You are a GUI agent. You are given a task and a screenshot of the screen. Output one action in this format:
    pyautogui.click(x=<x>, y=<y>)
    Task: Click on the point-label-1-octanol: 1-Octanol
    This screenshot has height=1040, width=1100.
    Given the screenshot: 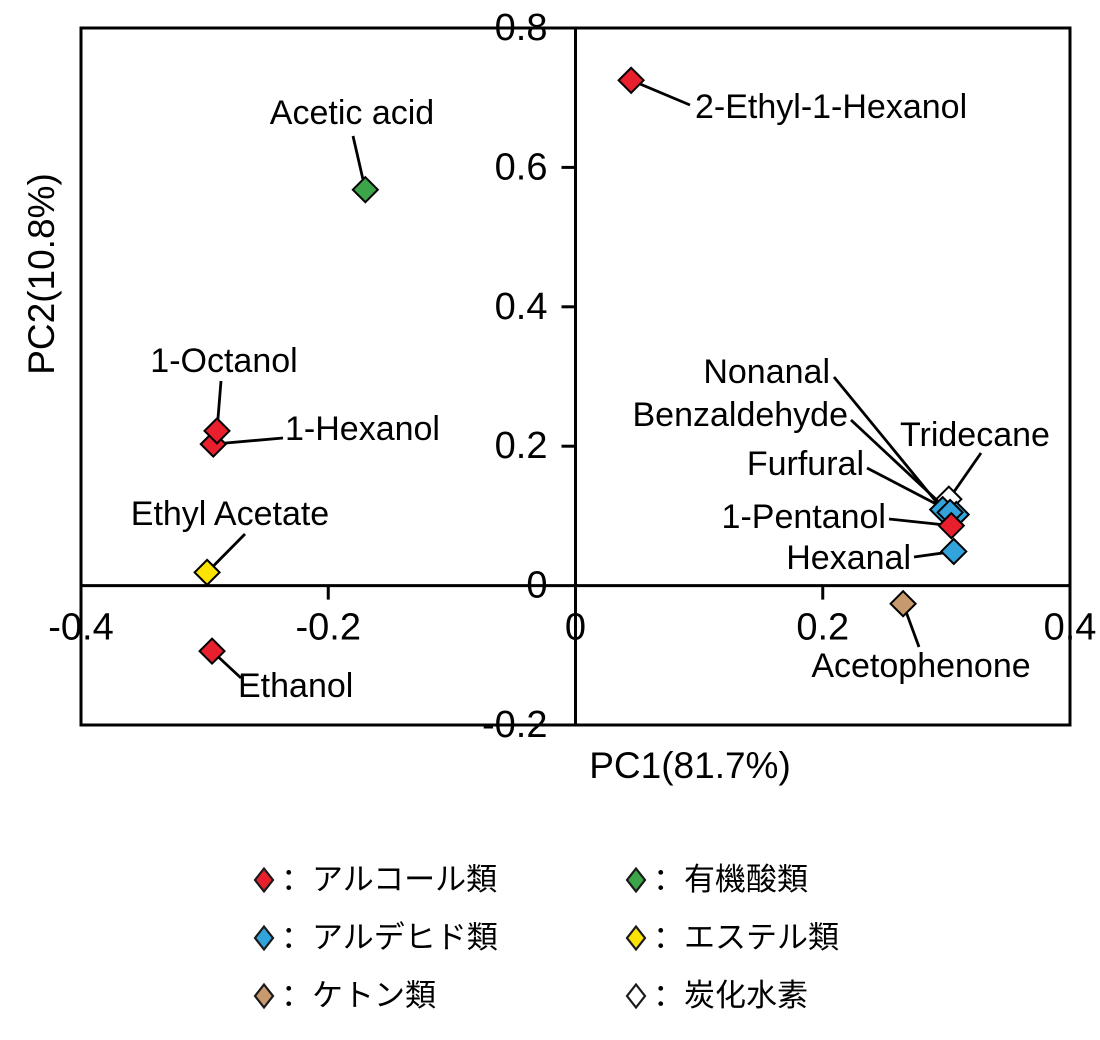 What is the action you would take?
    pyautogui.click(x=223, y=361)
    